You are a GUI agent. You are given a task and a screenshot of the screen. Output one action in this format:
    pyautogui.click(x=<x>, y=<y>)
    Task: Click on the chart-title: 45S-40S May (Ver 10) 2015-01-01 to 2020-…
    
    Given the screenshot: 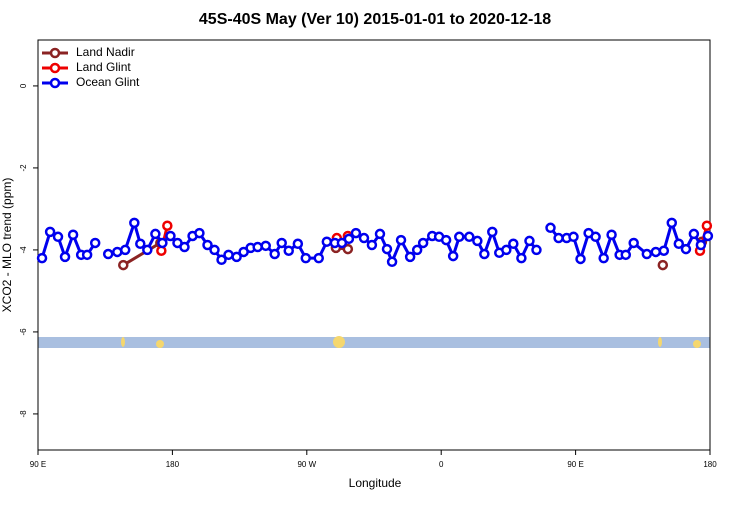 What is the action you would take?
    pyautogui.click(x=375, y=19)
    